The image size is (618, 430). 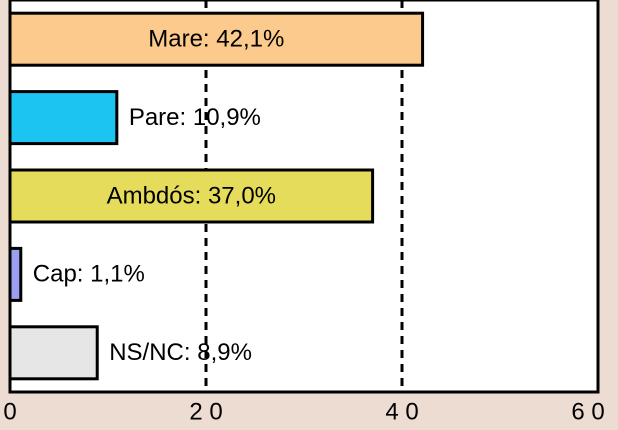 What do you see at coordinates (587, 411) in the screenshot?
I see `x-tick-label: 6 0` at bounding box center [587, 411].